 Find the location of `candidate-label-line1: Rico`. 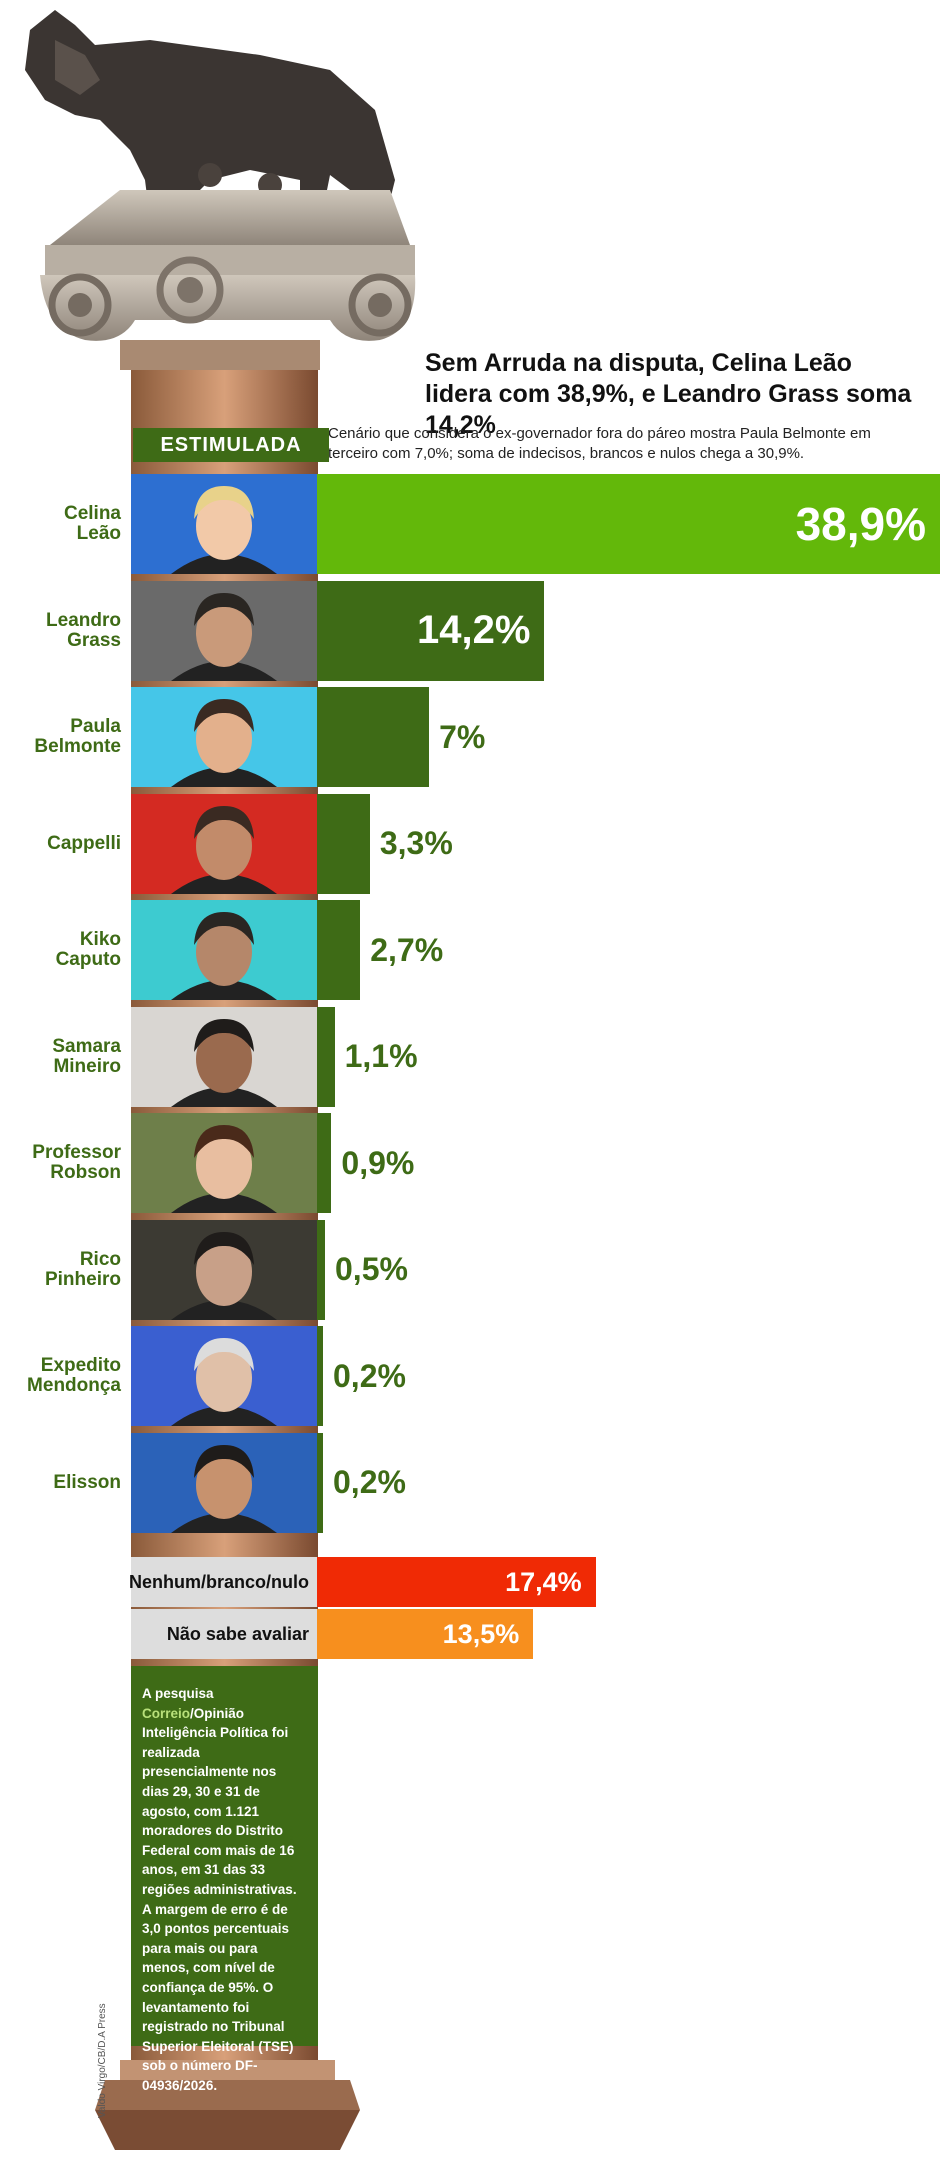

candidate-label-line1: Rico is located at coordinates (100, 1259).